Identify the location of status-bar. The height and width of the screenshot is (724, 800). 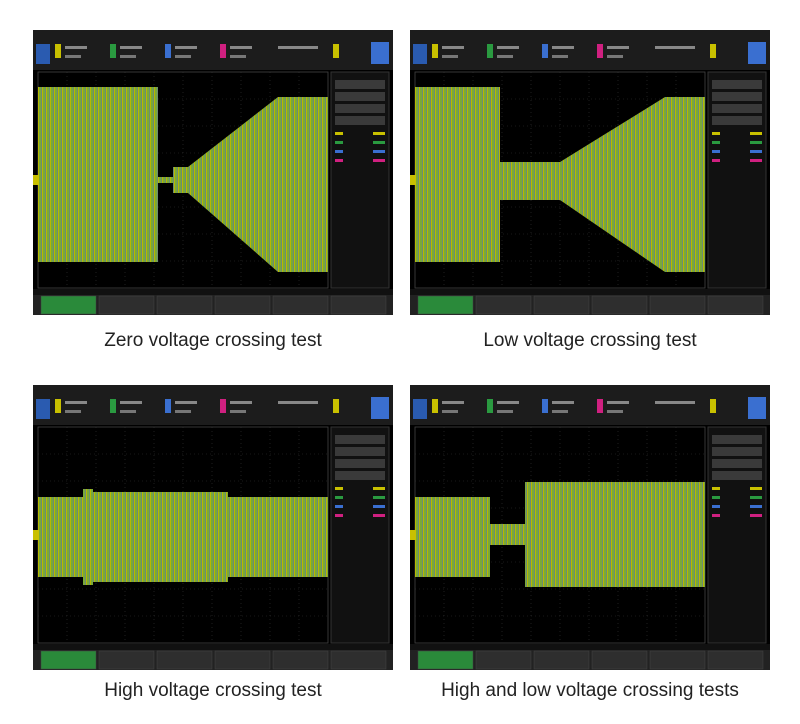
(213, 292).